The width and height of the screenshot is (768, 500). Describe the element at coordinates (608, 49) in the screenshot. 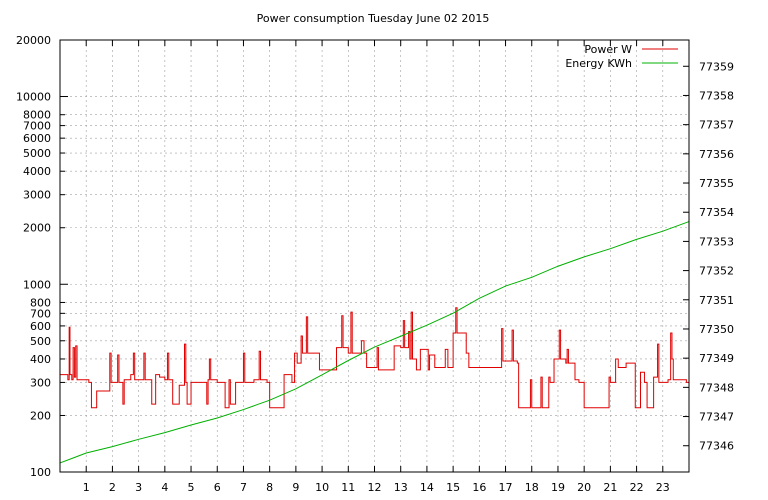

I see `legend-label-power: Power W` at that location.